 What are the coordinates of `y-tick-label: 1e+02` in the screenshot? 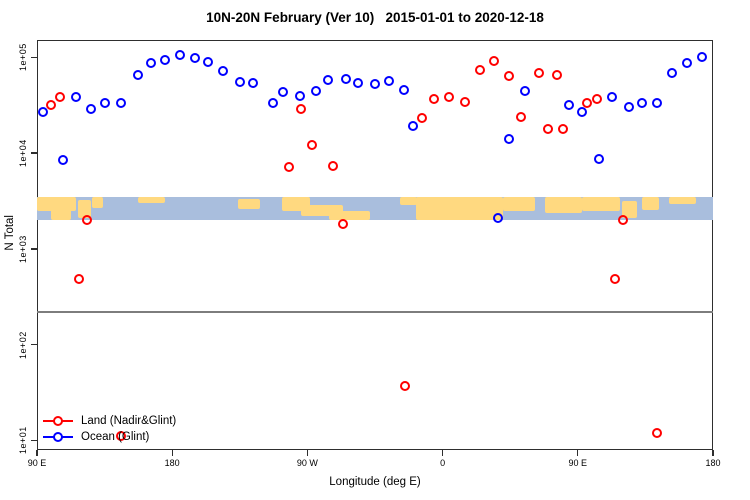 It's located at (23, 344).